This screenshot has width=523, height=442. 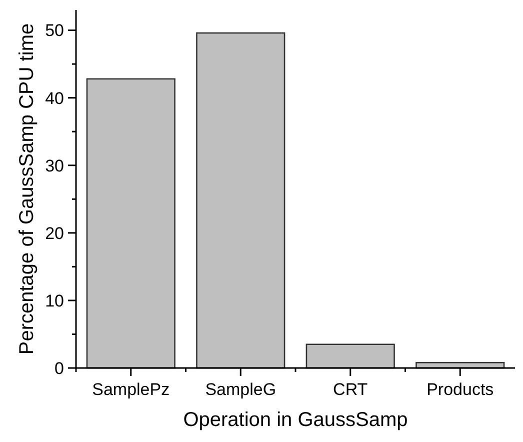 I want to click on y-tick-label: 10, so click(x=54, y=300).